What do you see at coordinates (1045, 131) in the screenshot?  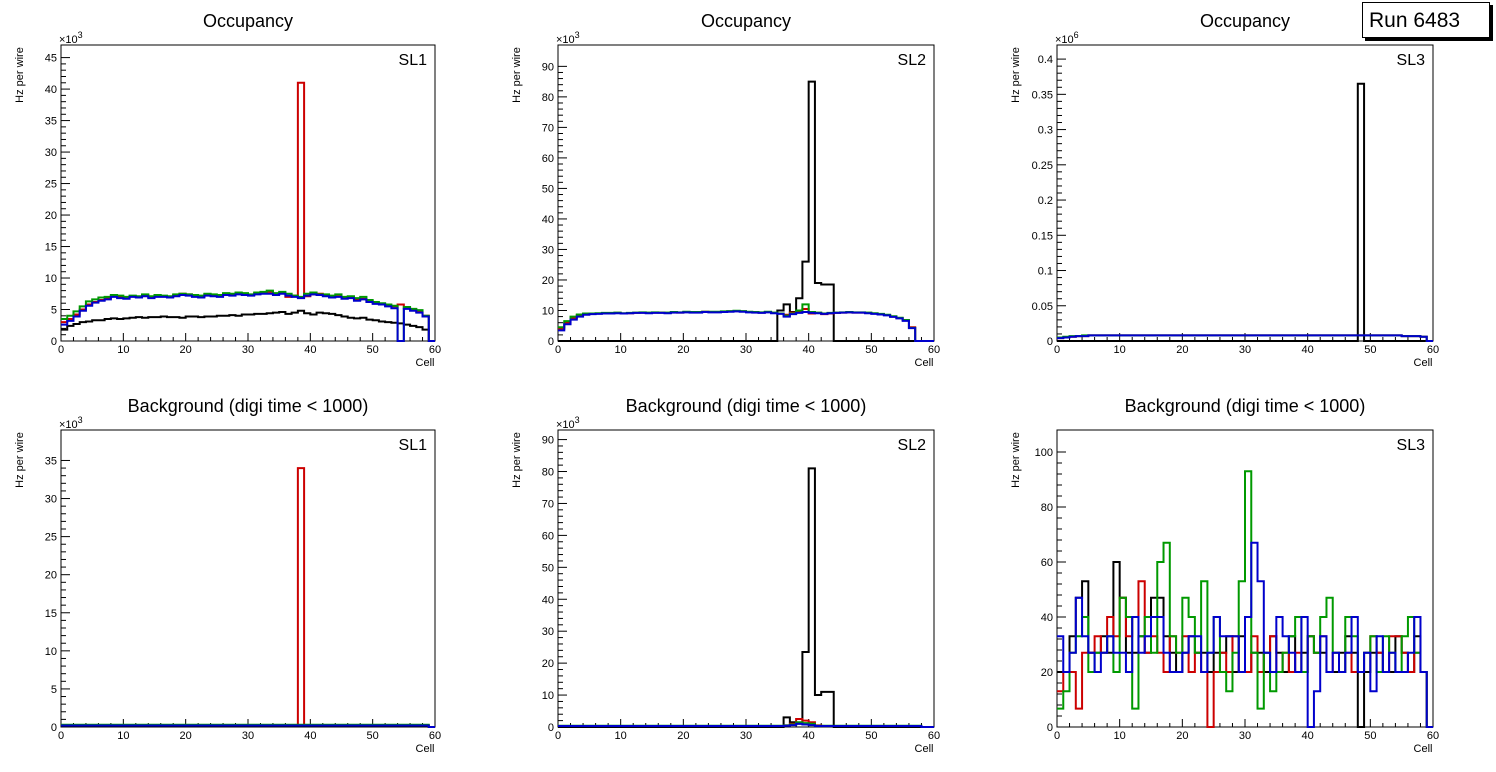 I see `y-tick-label: 0.3` at bounding box center [1045, 131].